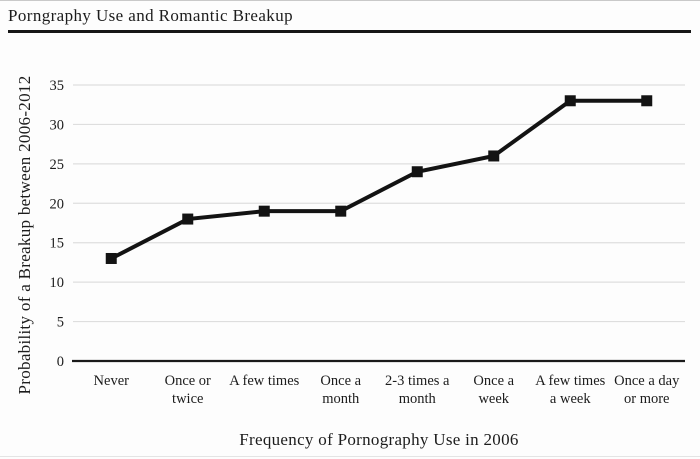 The width and height of the screenshot is (700, 459). What do you see at coordinates (647, 381) in the screenshot?
I see `x-category-label: Once a day` at bounding box center [647, 381].